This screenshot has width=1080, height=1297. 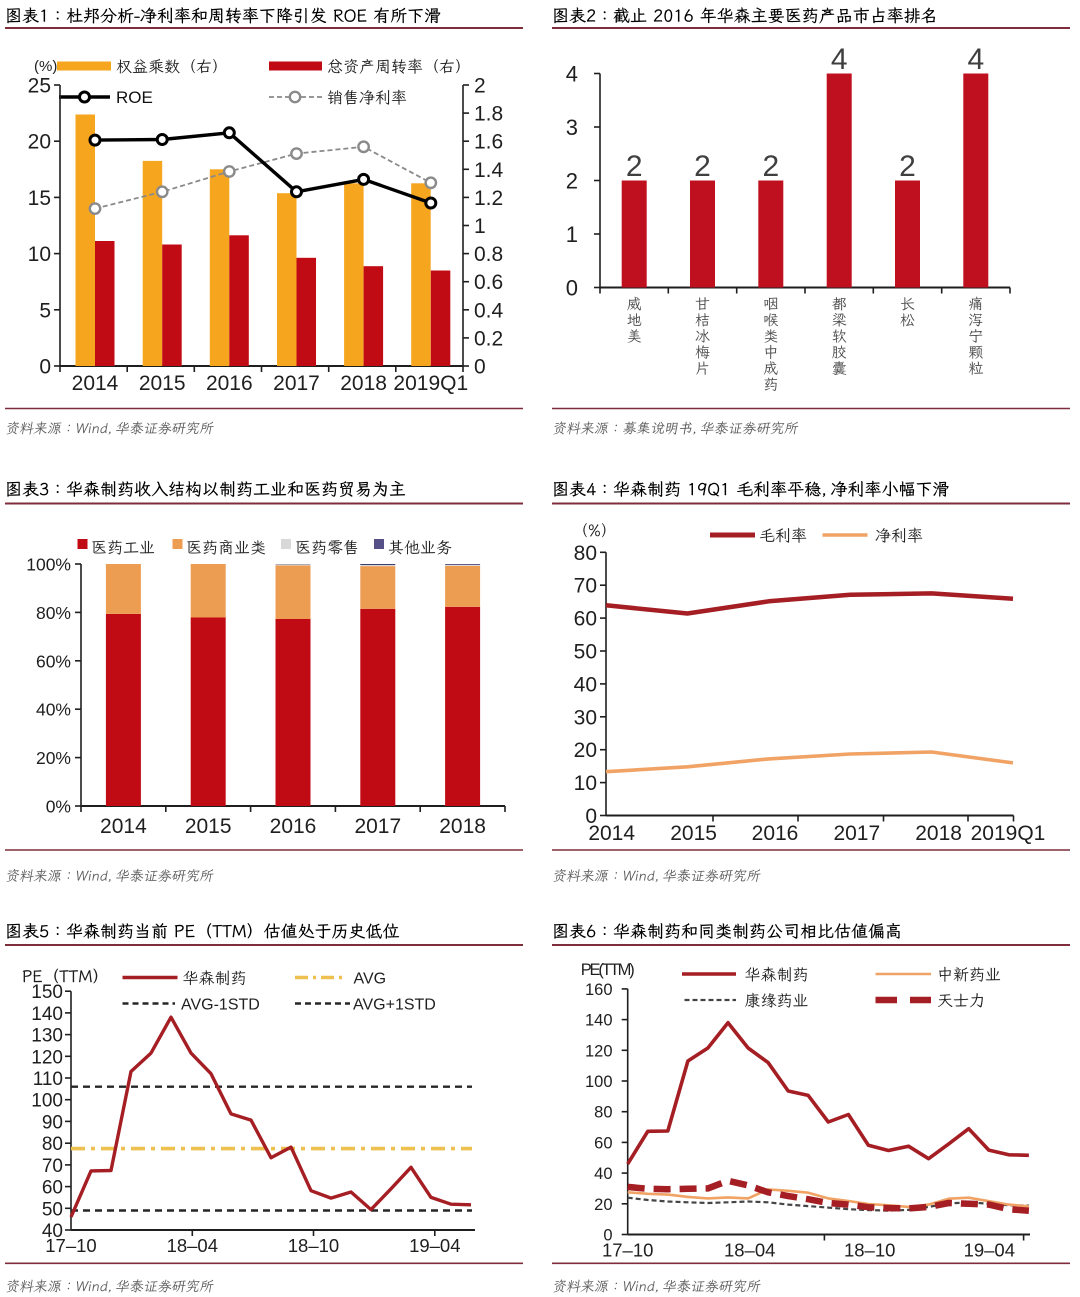 What do you see at coordinates (52, 1122) in the screenshot?
I see `svg-text: 90` at bounding box center [52, 1122].